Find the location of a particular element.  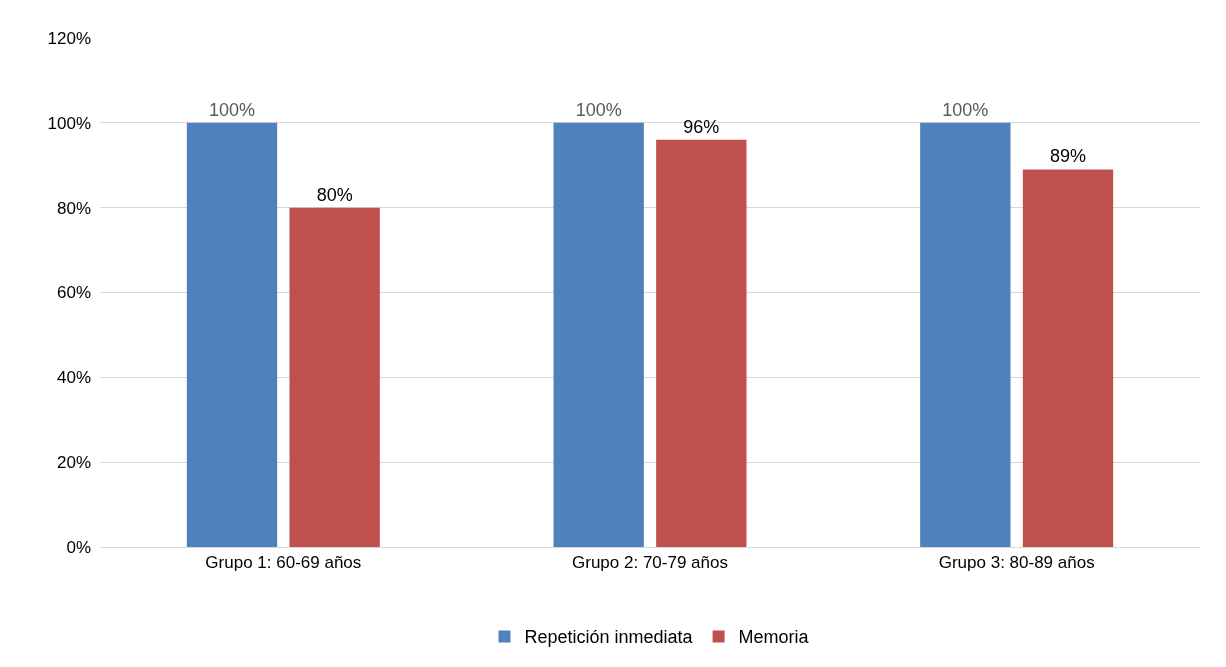

x-tick-label: Grupo 3: 80-89 años is located at coordinates (1016, 563).